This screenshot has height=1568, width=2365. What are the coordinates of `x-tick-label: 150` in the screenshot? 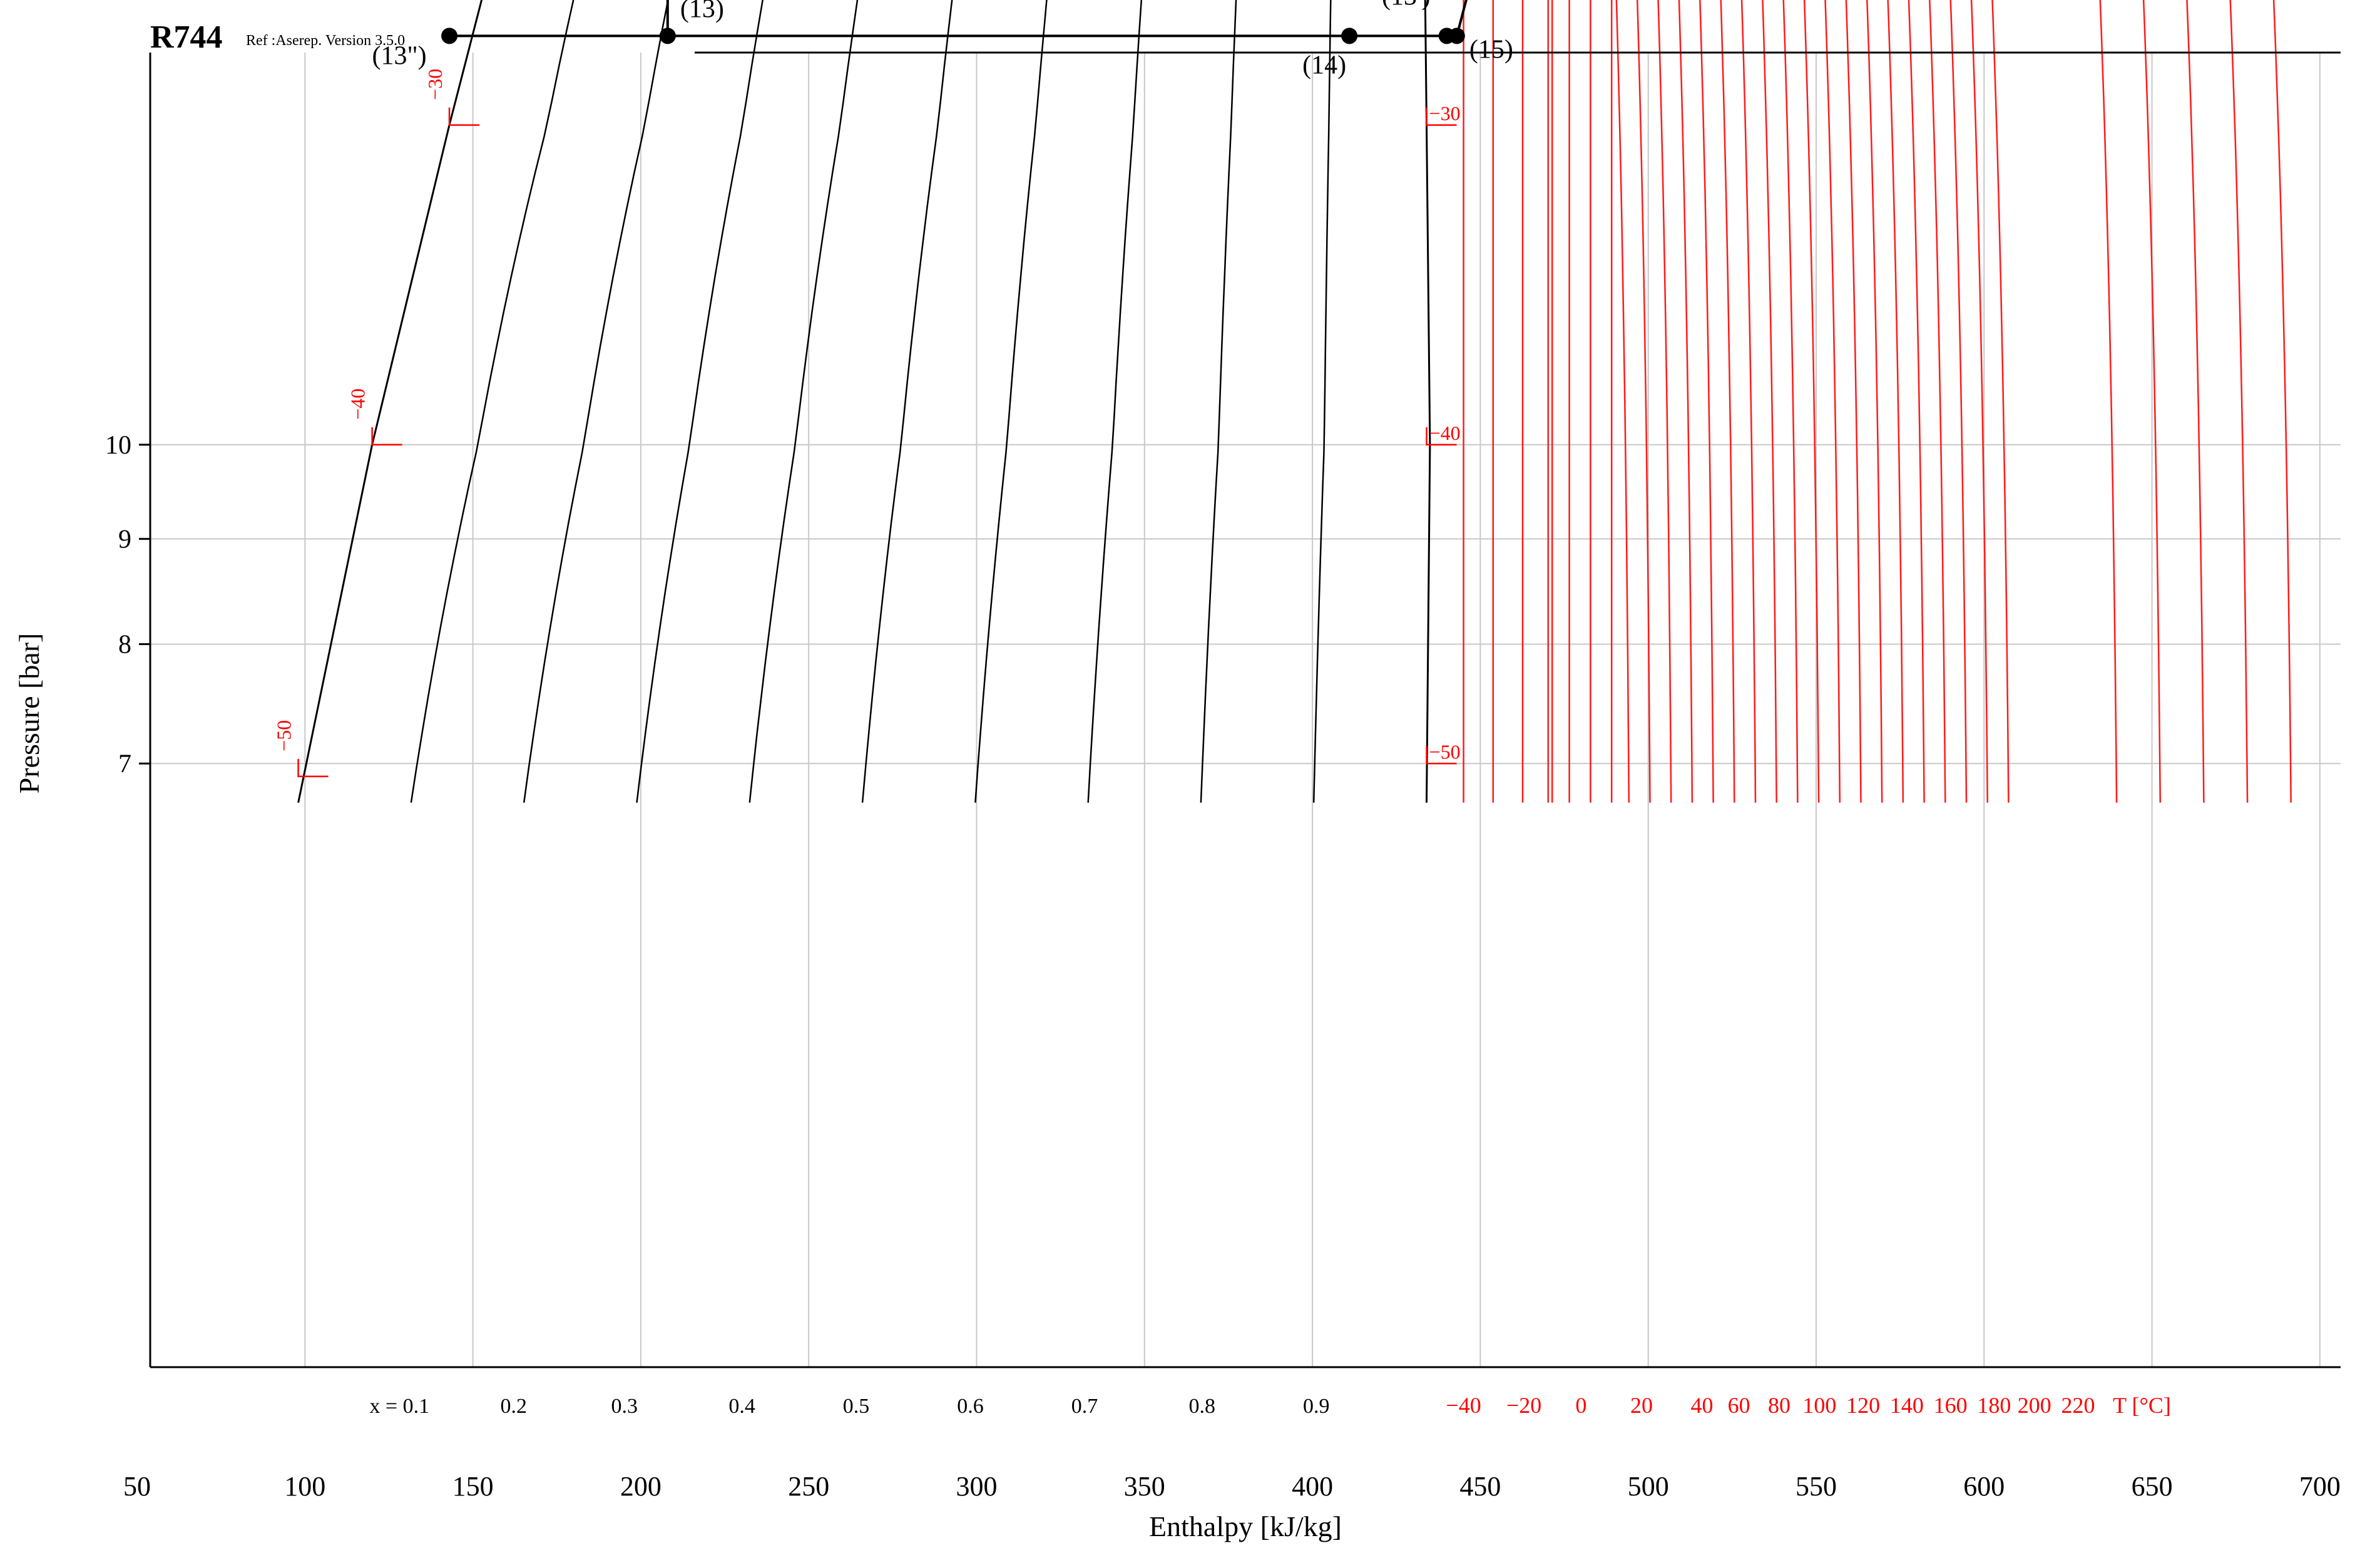 It's located at (473, 1486).